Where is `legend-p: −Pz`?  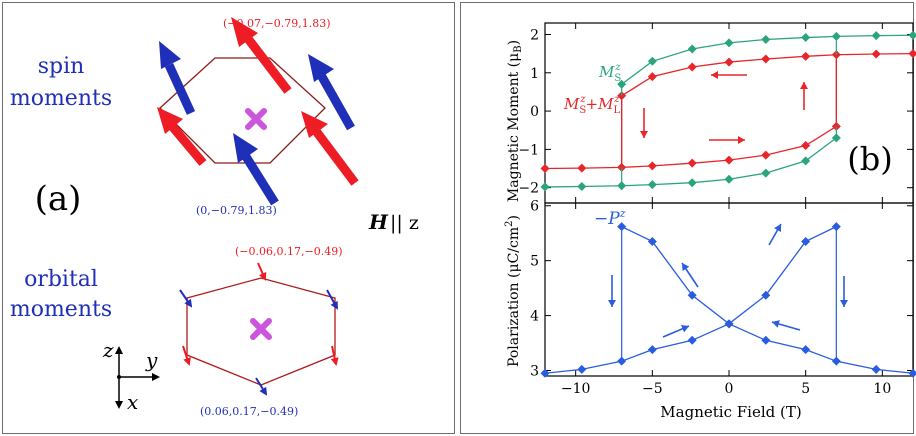 legend-p: −Pz is located at coordinates (610, 218).